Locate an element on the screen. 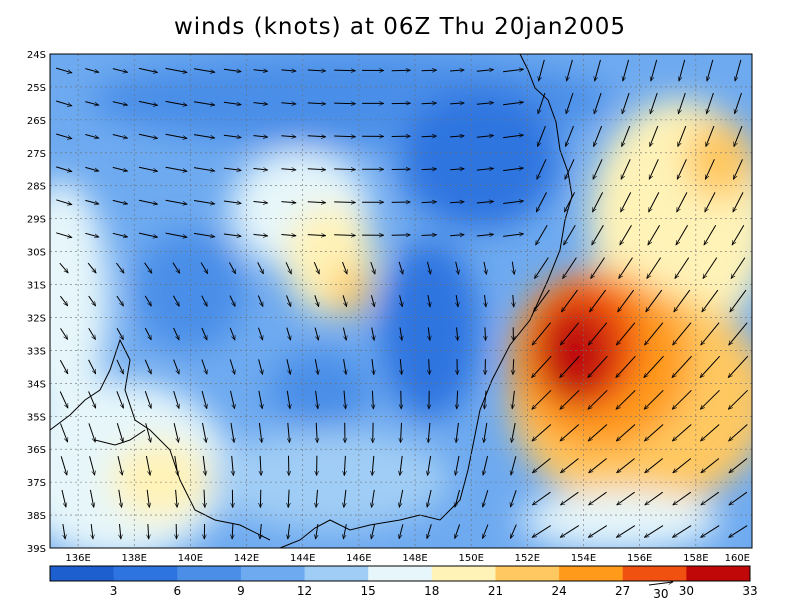 Image resolution: width=800 pixels, height=600 pixels. lon-tick-label: 136E is located at coordinates (77, 558).